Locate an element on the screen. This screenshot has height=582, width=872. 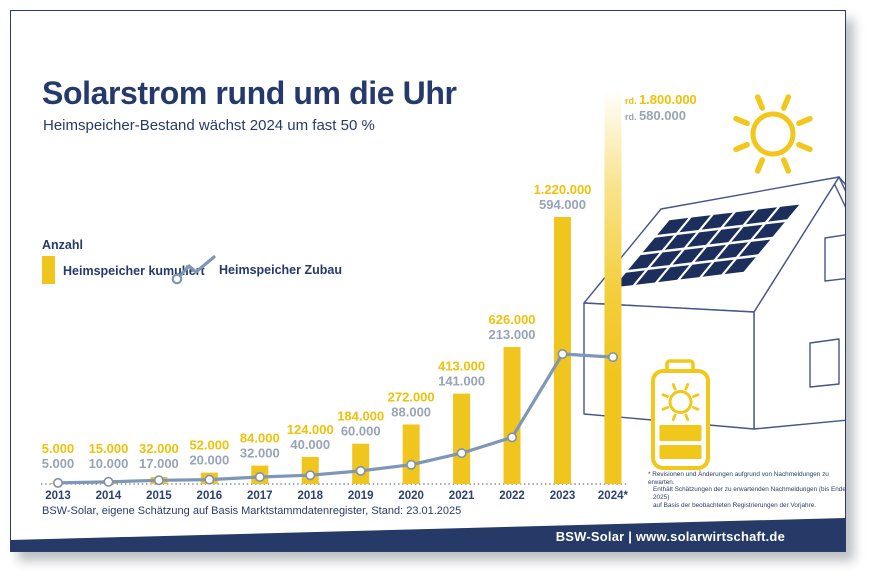
page-title: Solarstrom rund um die Uhr is located at coordinates (249, 93).